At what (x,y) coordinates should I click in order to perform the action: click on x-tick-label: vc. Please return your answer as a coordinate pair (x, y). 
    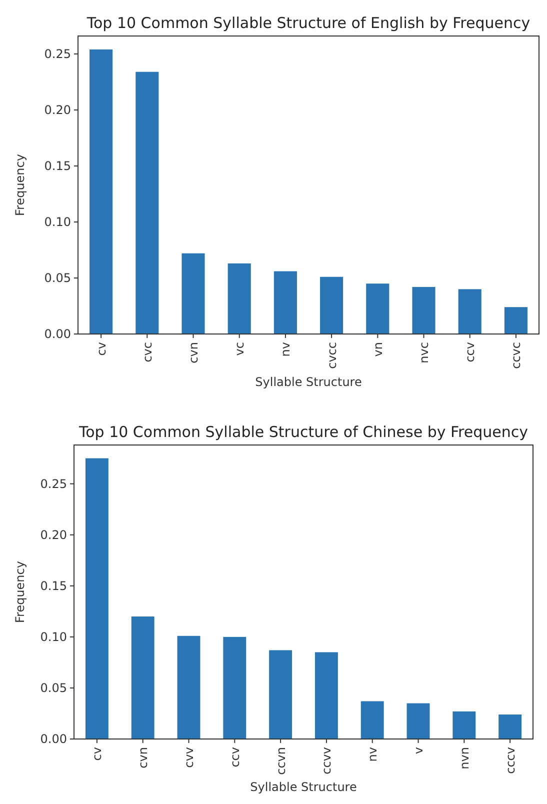
    Looking at the image, I should click on (239, 349).